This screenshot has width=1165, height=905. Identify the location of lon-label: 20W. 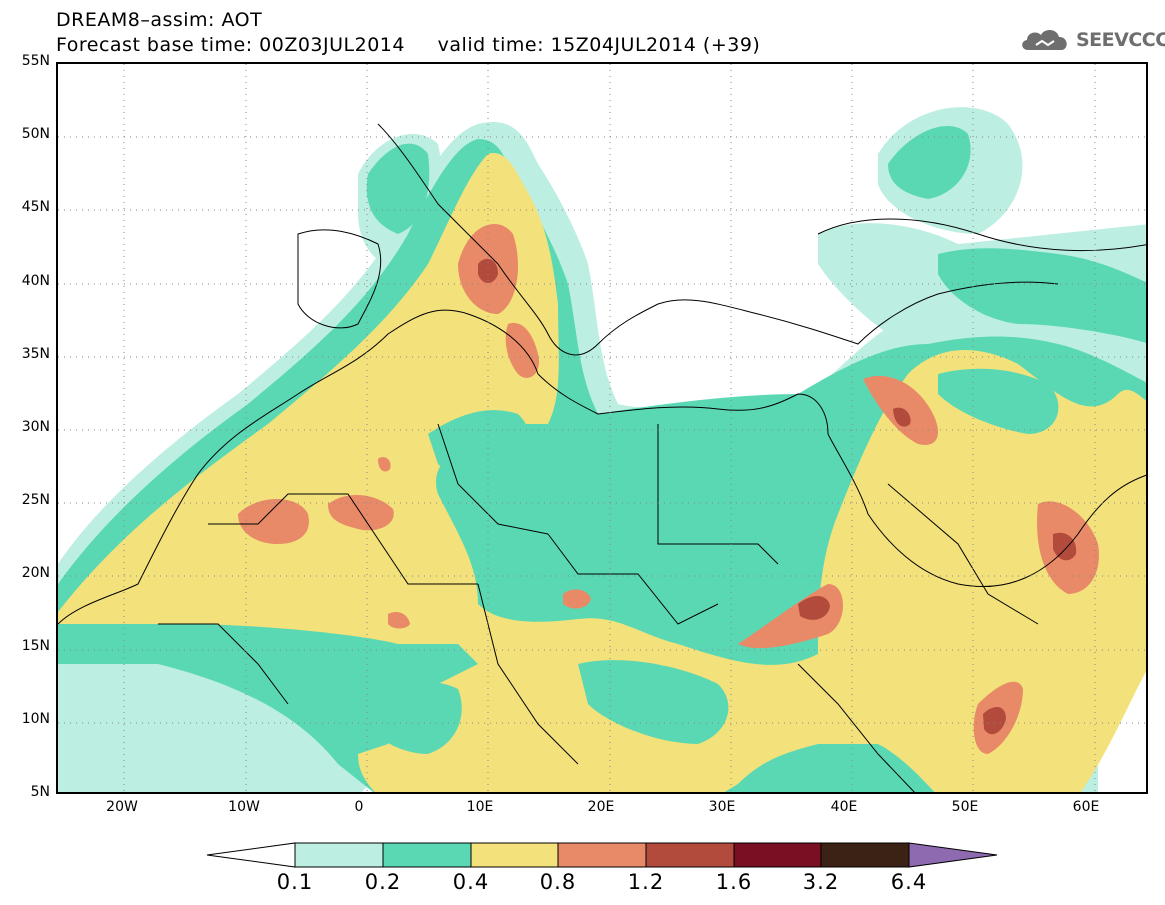
(122, 807).